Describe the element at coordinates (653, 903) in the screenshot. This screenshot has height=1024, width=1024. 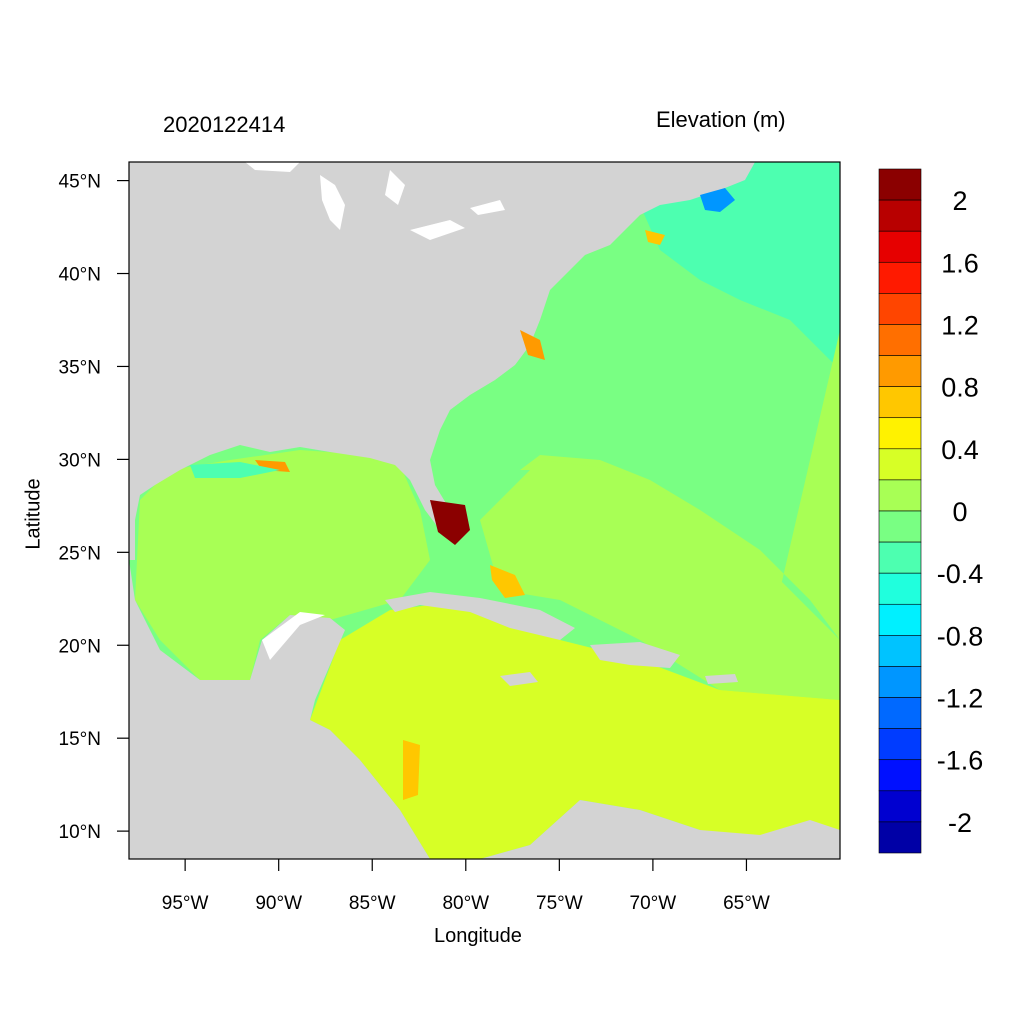
I see `x-tick-label: 70°W` at that location.